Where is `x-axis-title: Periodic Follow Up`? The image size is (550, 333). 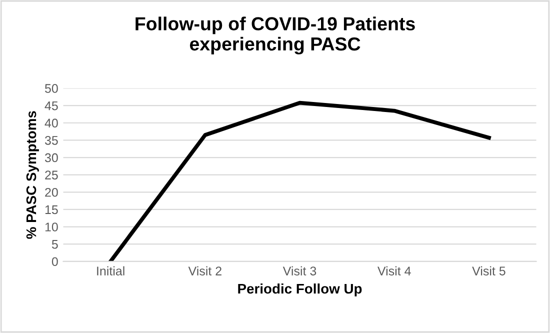
x-axis-title: Periodic Follow Up is located at coordinates (300, 289).